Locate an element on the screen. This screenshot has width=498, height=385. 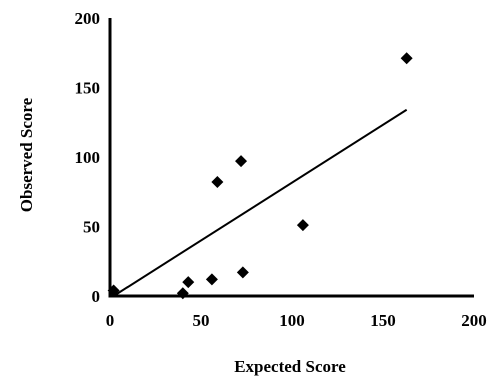
y-tick-label: 150 is located at coordinates (88, 88).